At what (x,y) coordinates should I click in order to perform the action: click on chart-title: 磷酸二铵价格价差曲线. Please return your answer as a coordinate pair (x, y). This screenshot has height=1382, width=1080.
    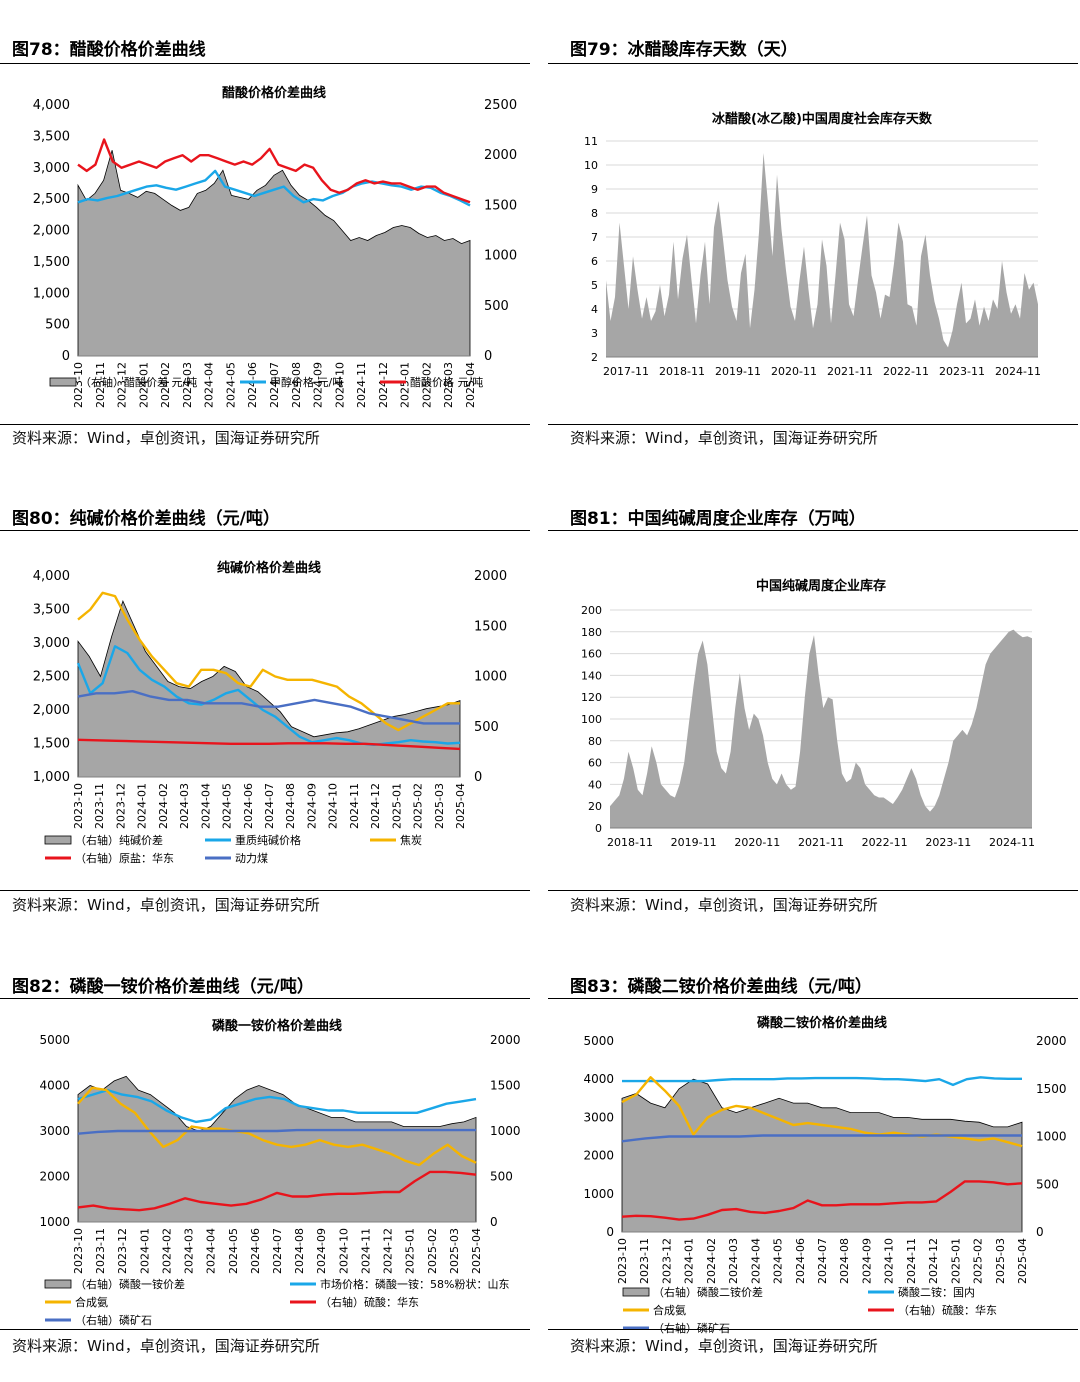
    Looking at the image, I should click on (822, 1023).